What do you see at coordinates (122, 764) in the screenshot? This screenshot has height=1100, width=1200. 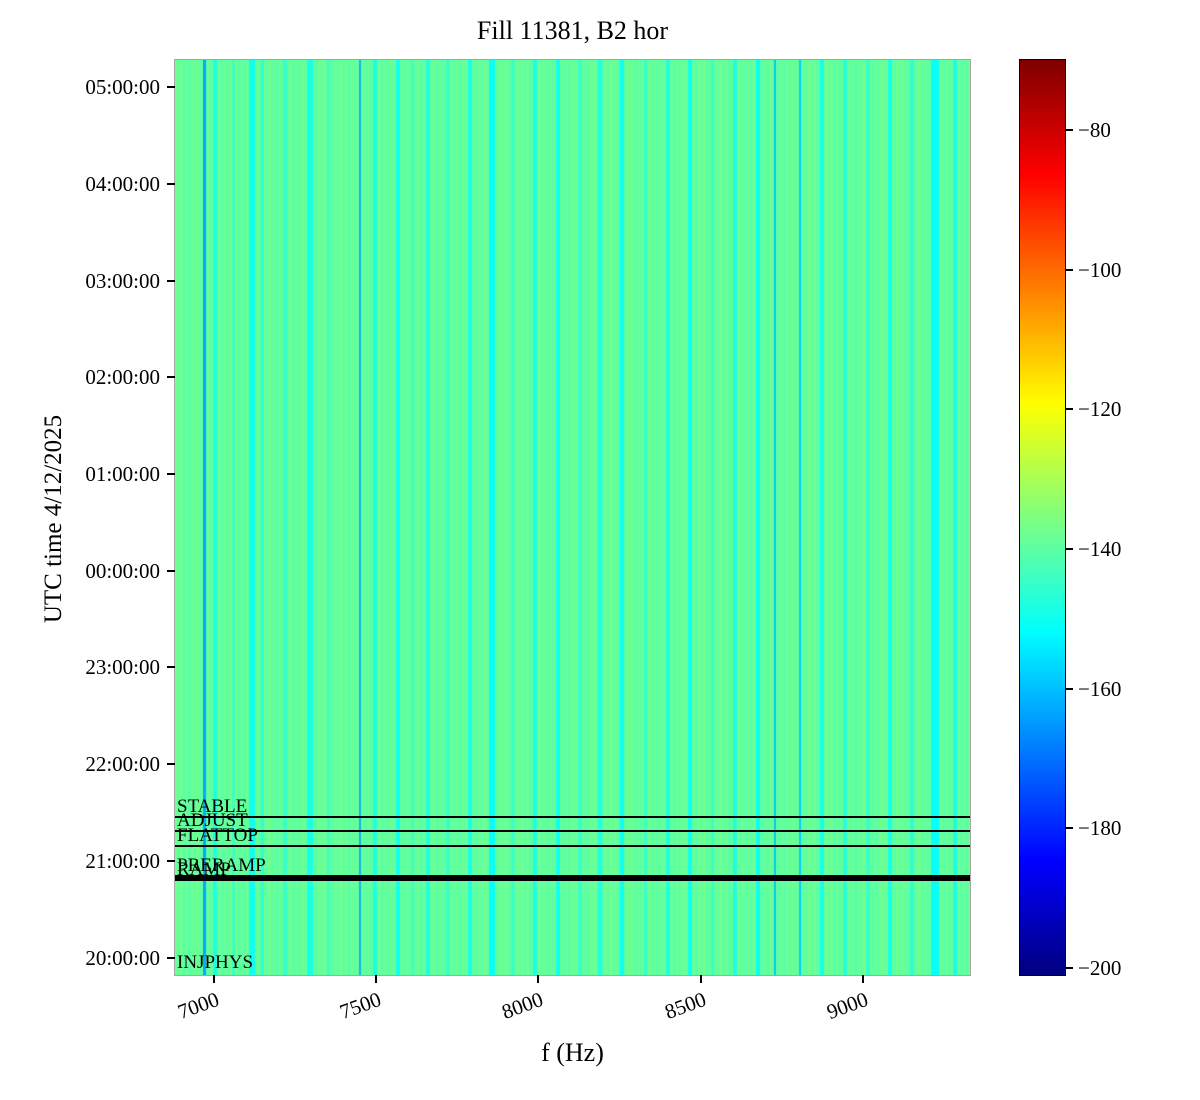 I see `y-tick-label: 22:00:00` at bounding box center [122, 764].